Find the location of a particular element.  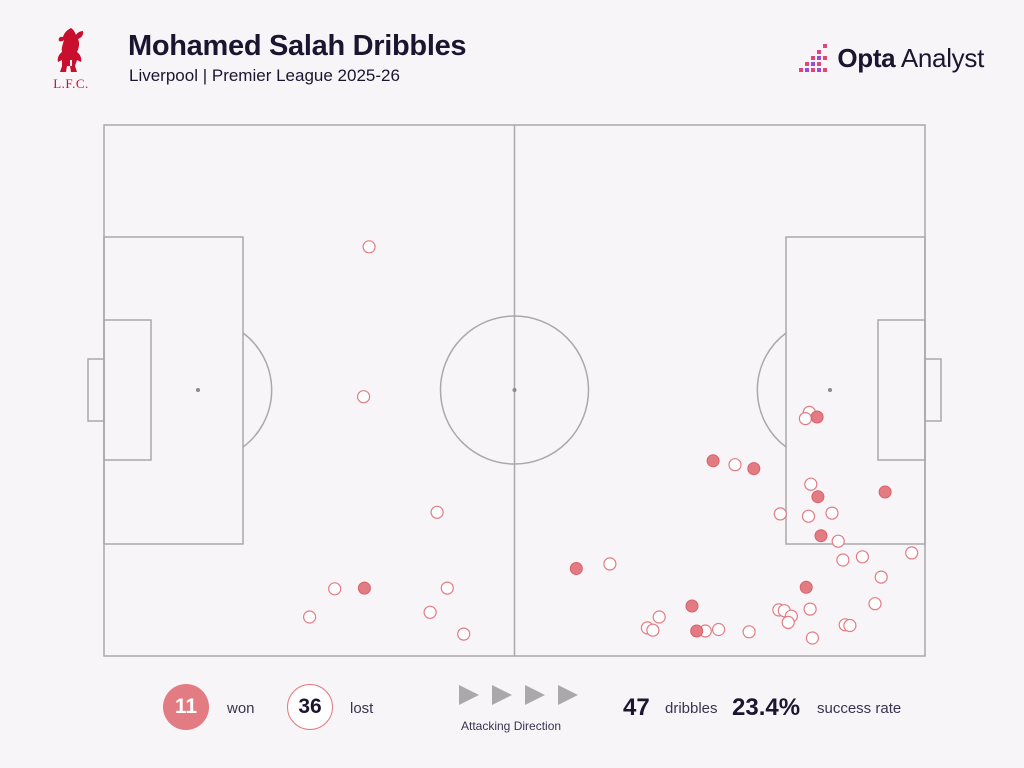

dribbles-total: 47 is located at coordinates (636, 707).